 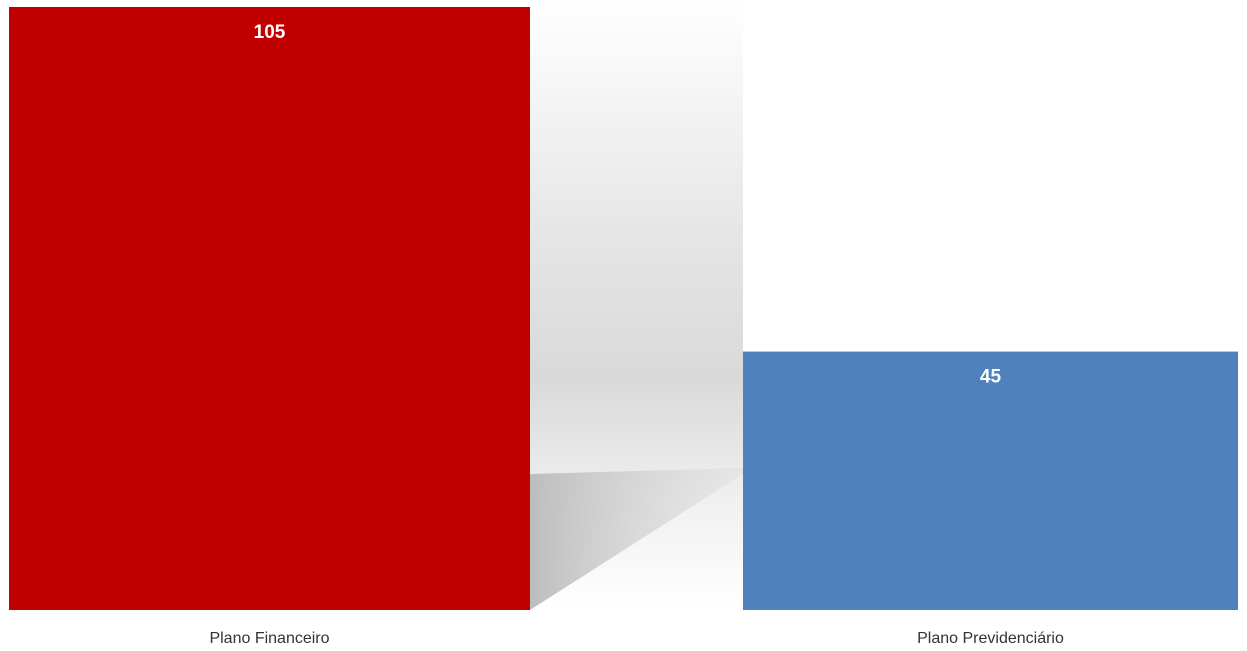 What do you see at coordinates (270, 32) in the screenshot?
I see `data-label-1: 105` at bounding box center [270, 32].